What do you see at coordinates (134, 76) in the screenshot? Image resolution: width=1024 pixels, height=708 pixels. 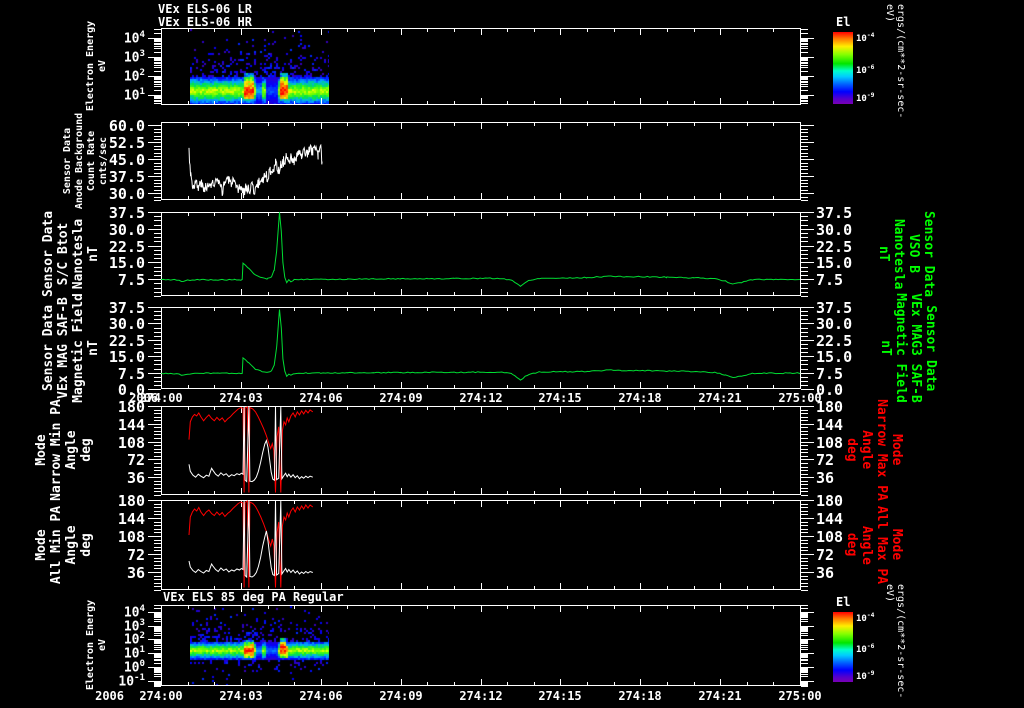 I see `els06-ytick-label: 102` at bounding box center [134, 76].